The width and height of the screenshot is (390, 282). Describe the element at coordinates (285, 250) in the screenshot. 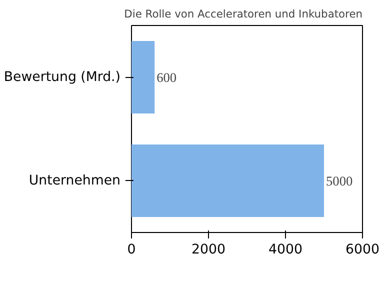

I see `x-tick-label: 4000` at that location.